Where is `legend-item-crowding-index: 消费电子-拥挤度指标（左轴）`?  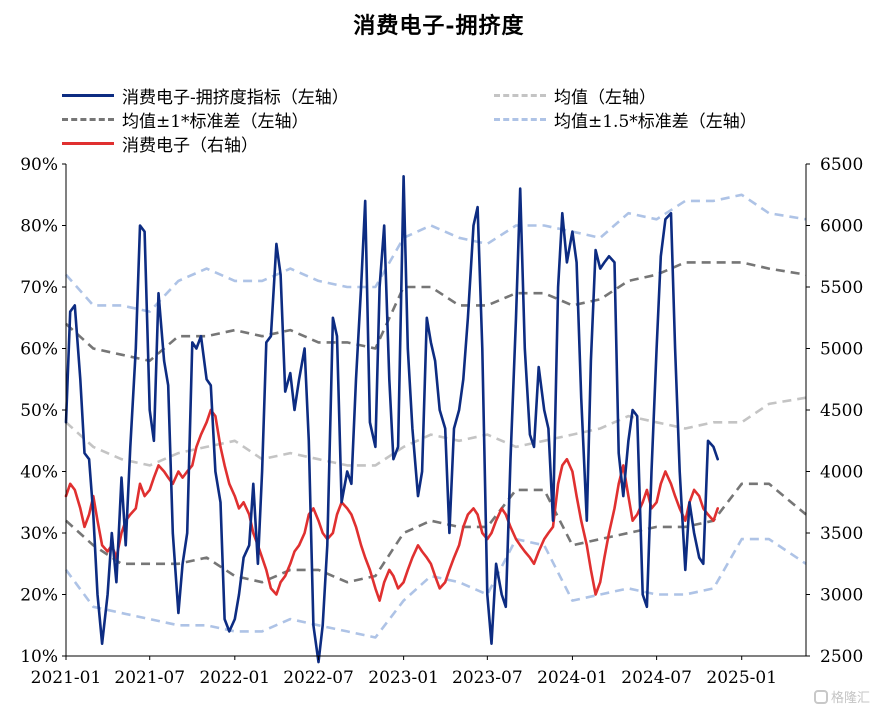
legend-item-crowding-index: 消费电子-拥挤度指标（左轴） is located at coordinates (205, 96).